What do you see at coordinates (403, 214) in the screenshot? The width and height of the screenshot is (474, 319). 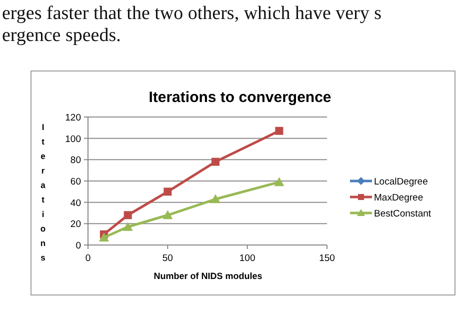 I see `legend-label: BestConstant` at bounding box center [403, 214].